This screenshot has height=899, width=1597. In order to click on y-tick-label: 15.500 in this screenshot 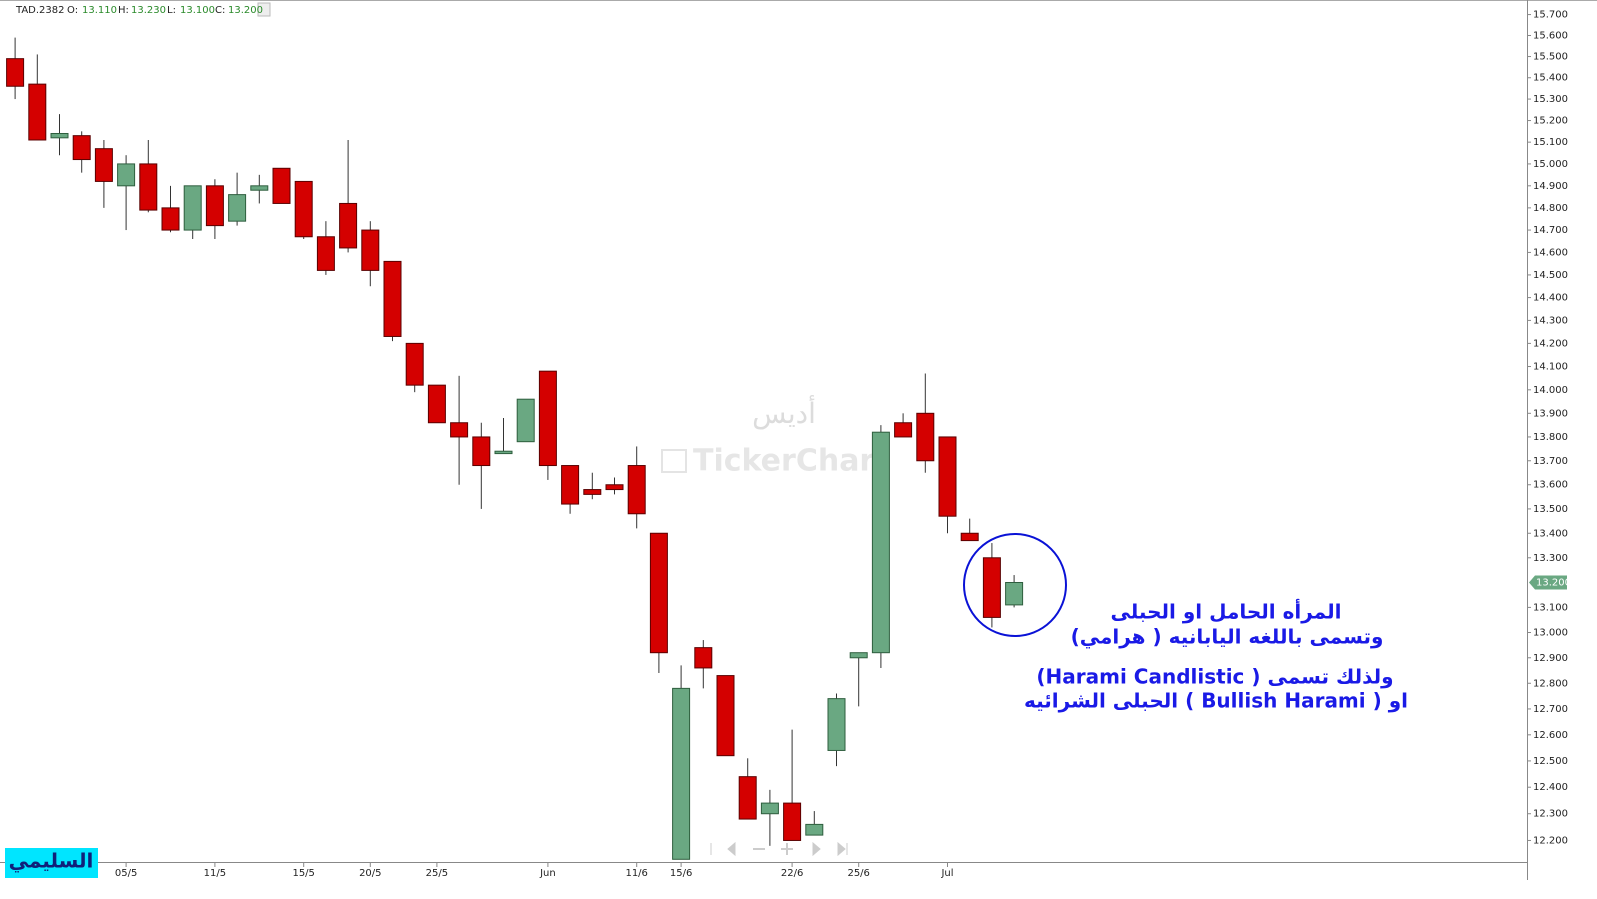, I will do `click(1550, 57)`.